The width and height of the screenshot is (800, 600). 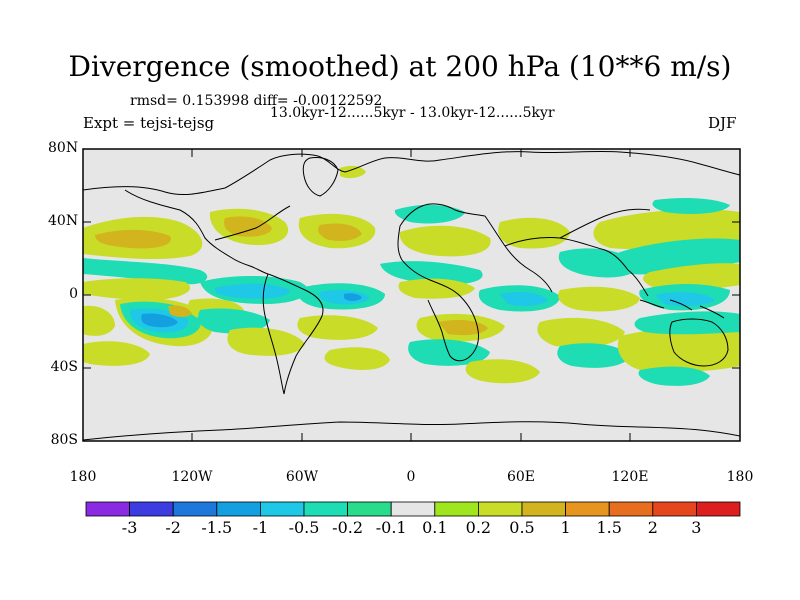 I want to click on lon-label-120w: 120W, so click(x=192, y=477).